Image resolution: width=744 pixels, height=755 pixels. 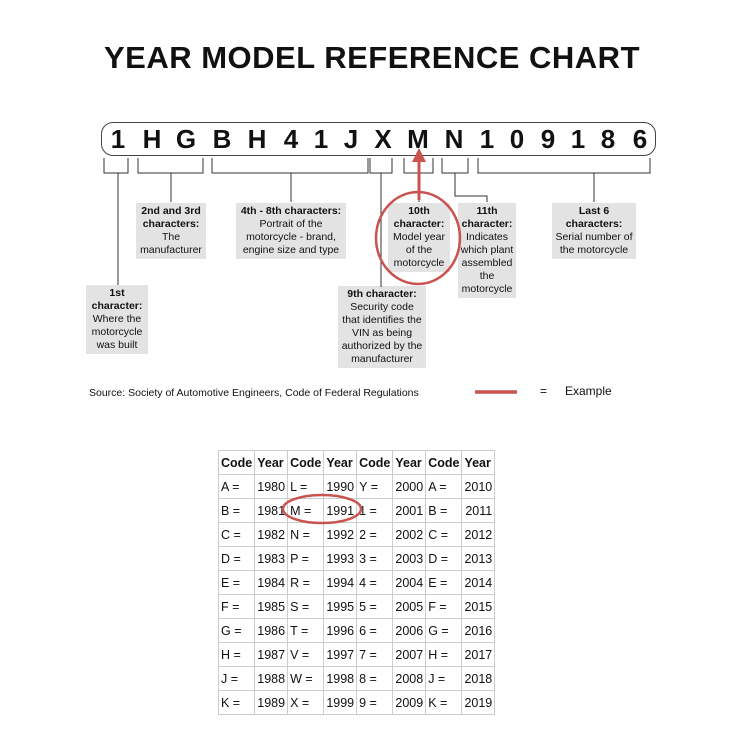 I want to click on vin-character: X, so click(x=383, y=139).